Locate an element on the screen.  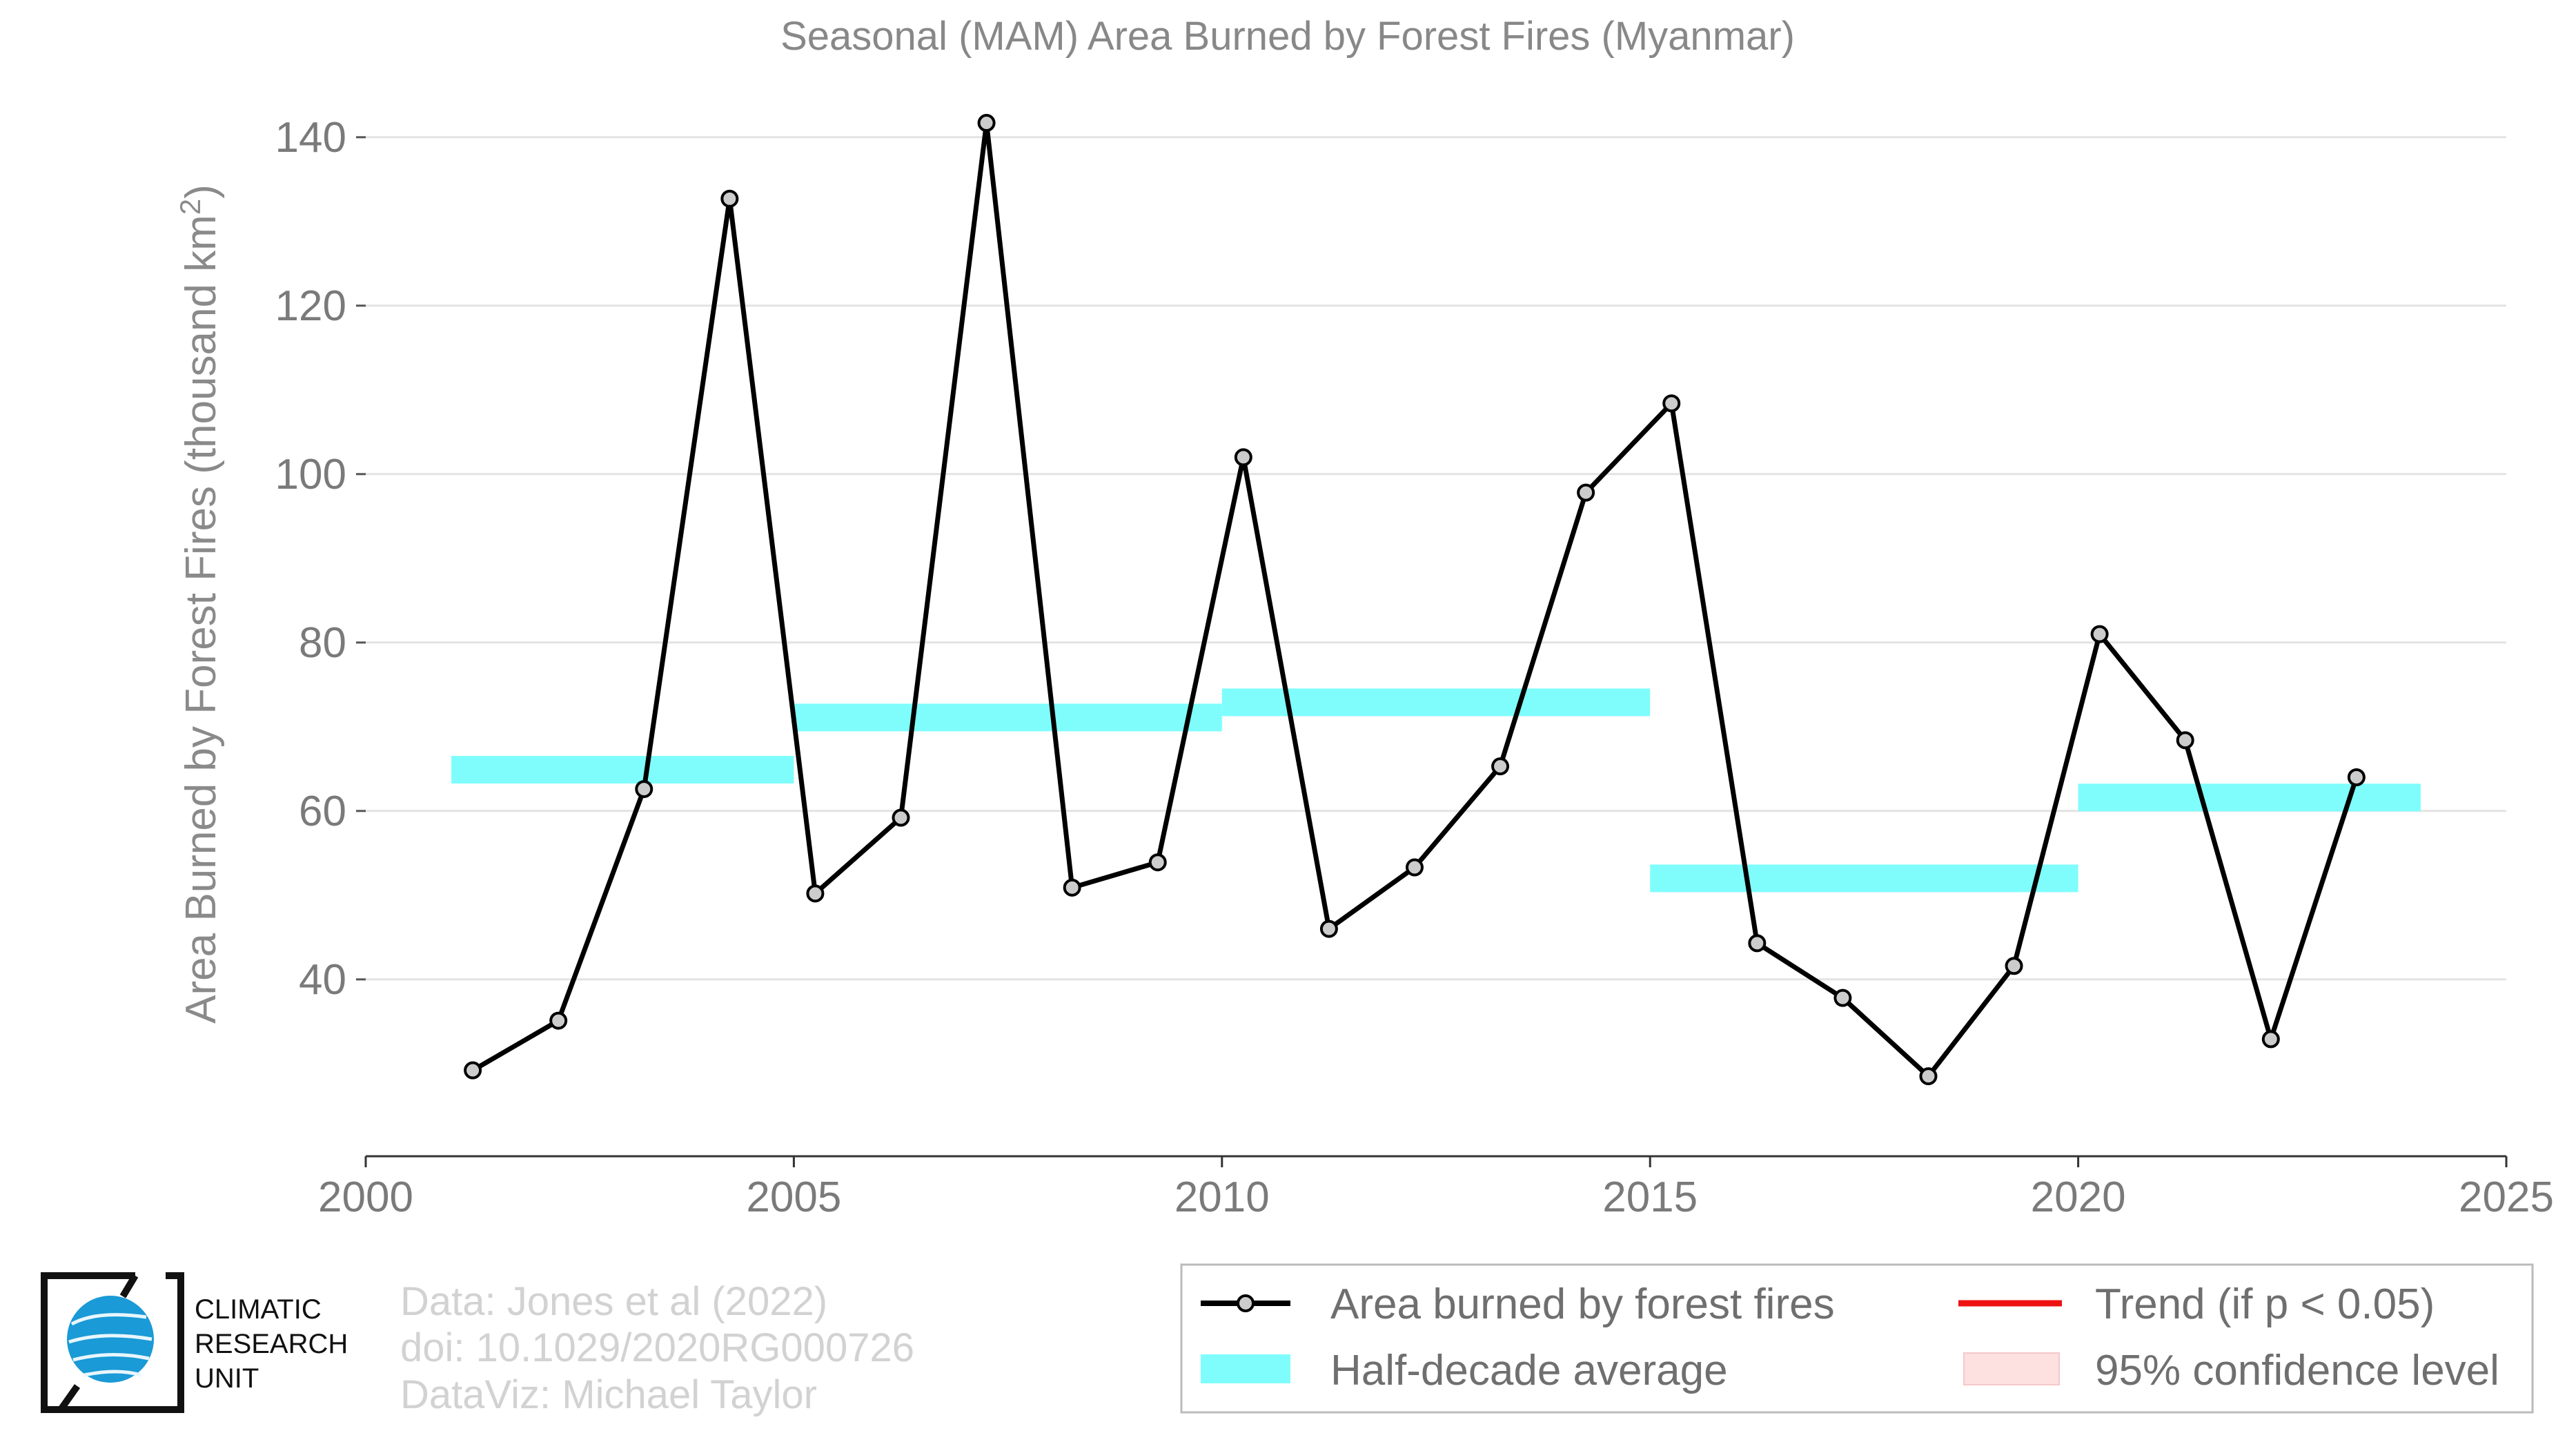
y-tick-label-120: 120 is located at coordinates (310, 306).